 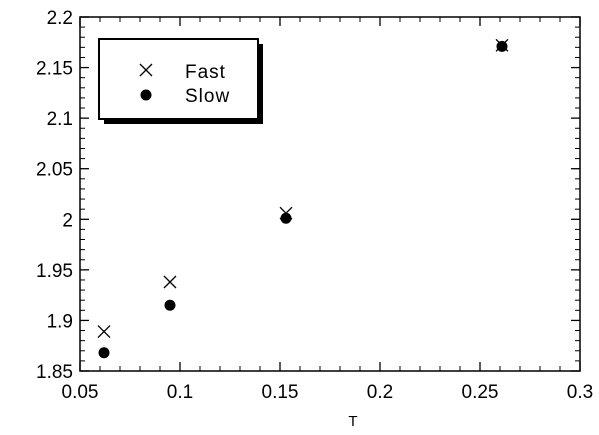 I want to click on x-tick-label: 0.2, so click(x=380, y=392).